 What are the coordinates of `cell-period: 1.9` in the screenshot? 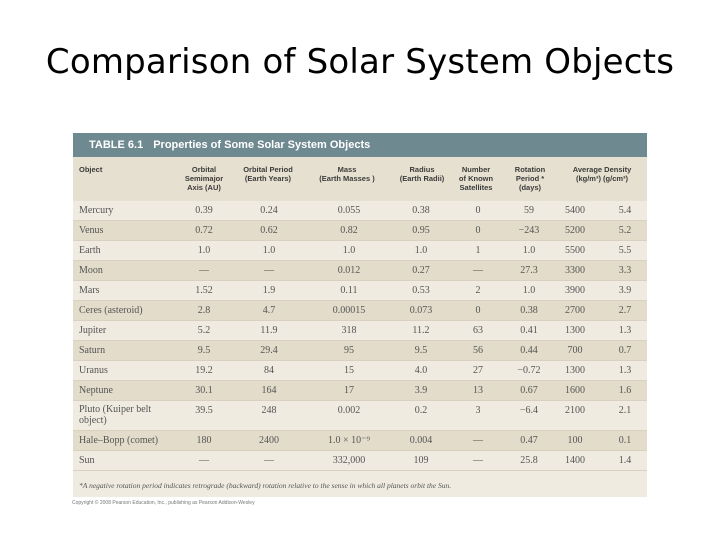 It's located at (269, 290).